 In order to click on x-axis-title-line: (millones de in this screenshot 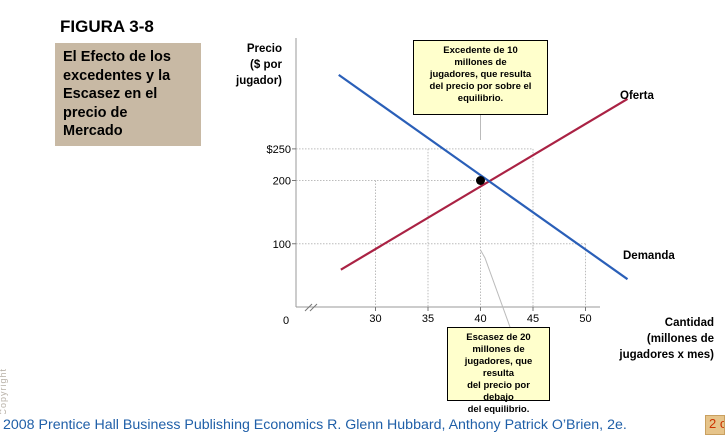, I will do `click(680, 339)`.